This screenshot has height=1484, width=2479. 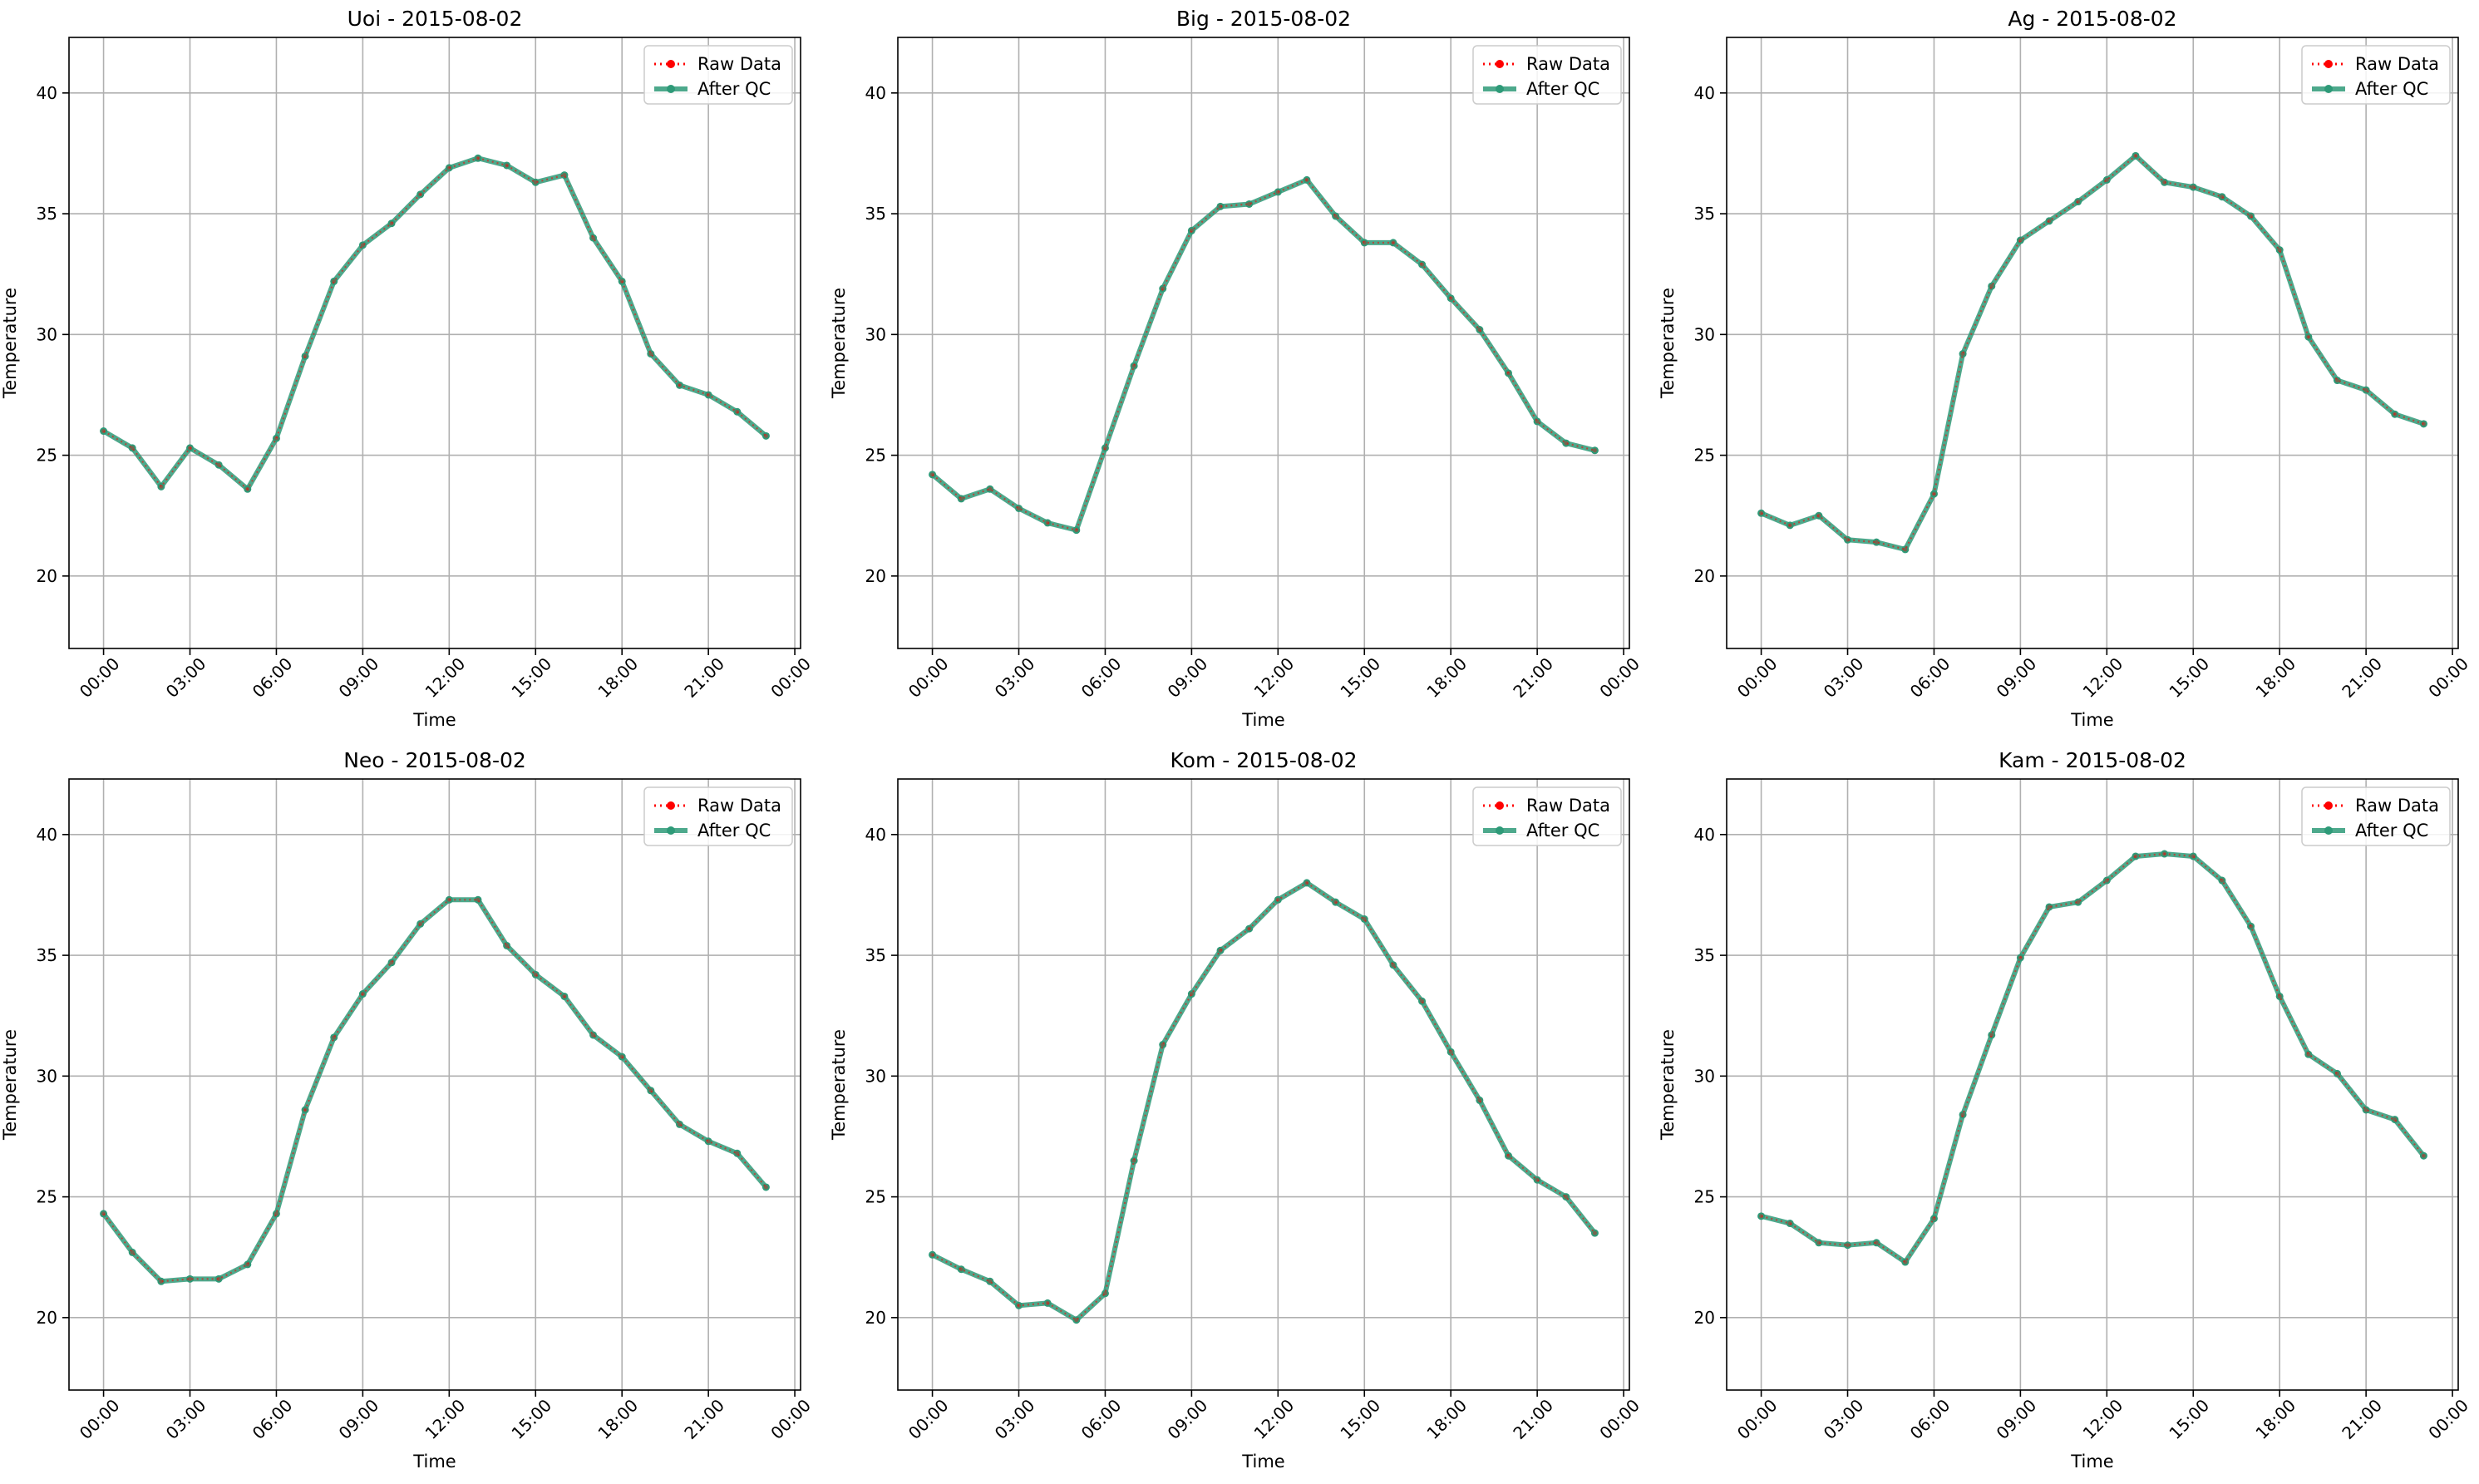 I want to click on panel-title: Neo - 2015-08-02, so click(x=434, y=760).